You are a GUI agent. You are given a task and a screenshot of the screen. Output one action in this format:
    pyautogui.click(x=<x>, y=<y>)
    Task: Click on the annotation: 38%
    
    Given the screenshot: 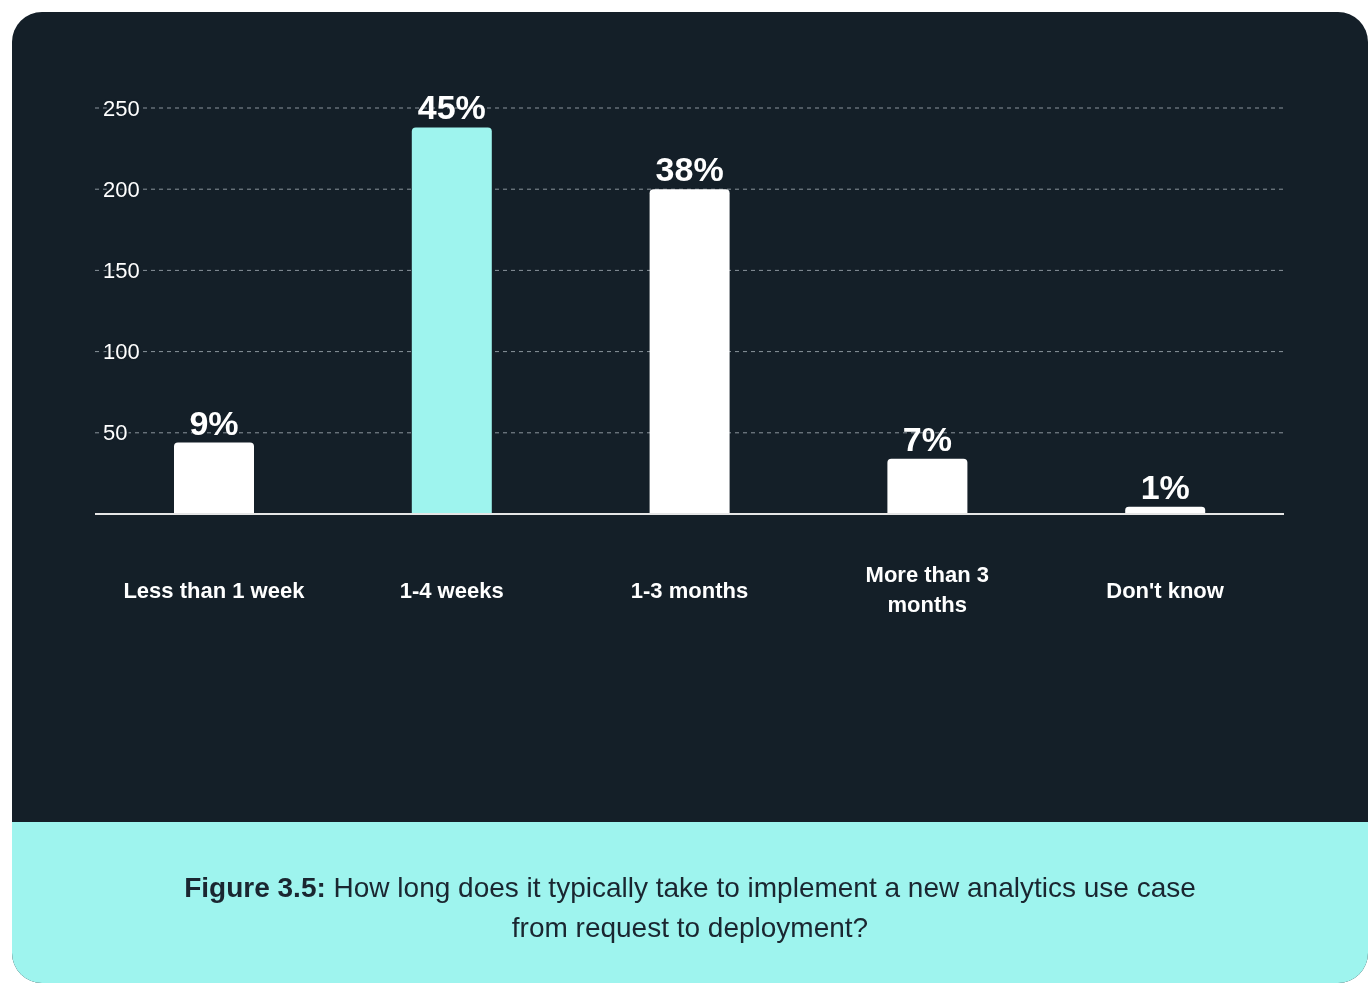 What is the action you would take?
    pyautogui.click(x=689, y=169)
    